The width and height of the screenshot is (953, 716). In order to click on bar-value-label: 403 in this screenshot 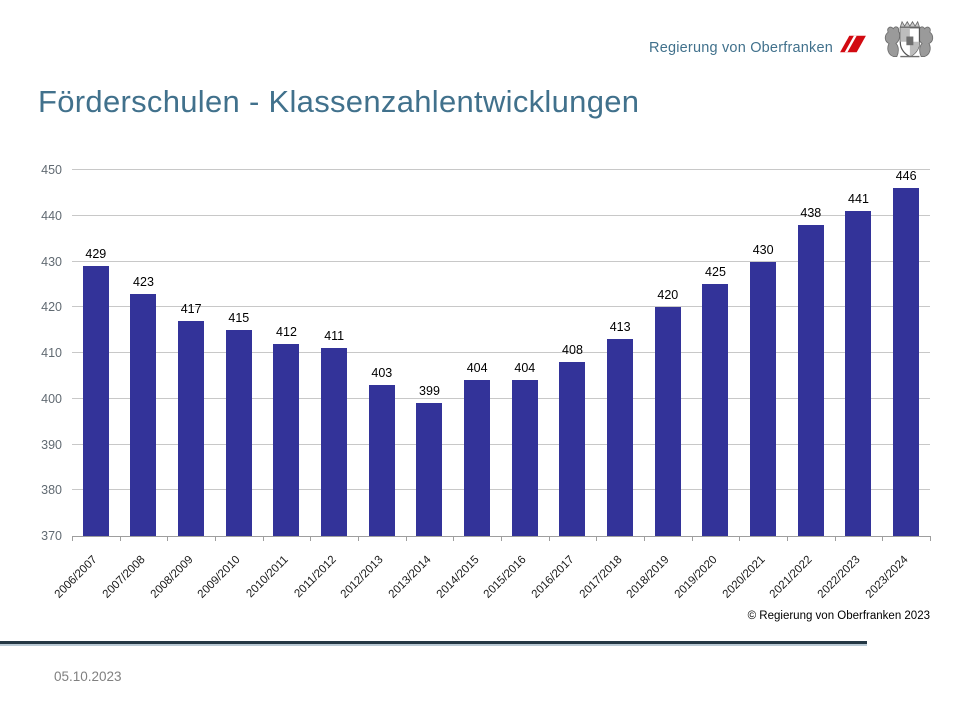, I will do `click(382, 373)`.